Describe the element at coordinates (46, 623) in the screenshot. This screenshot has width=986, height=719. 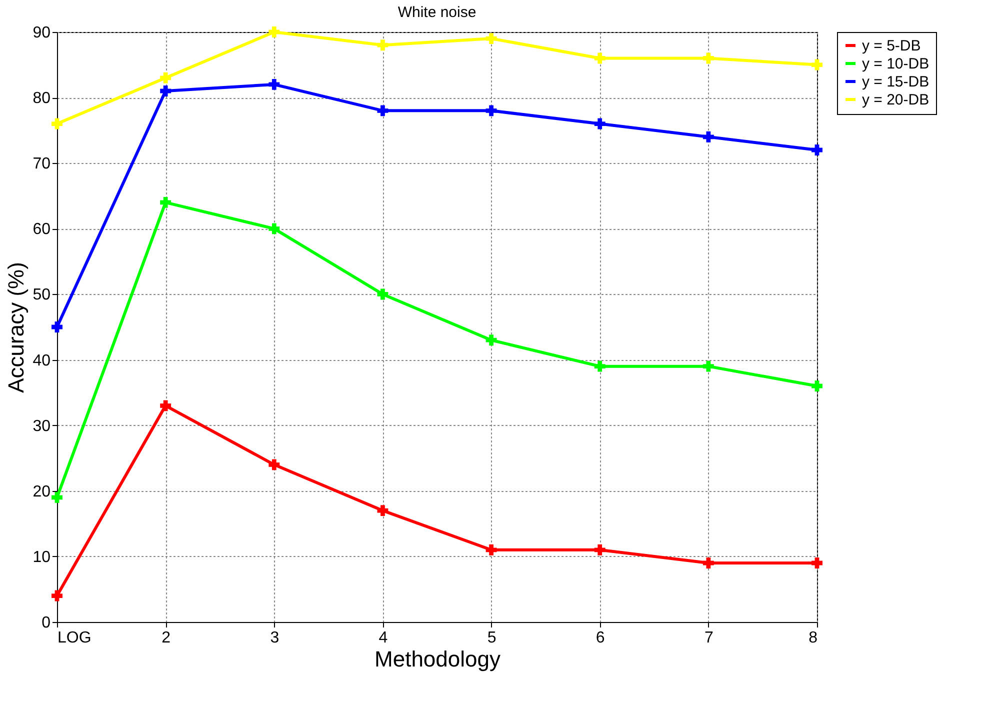
I see `y-tick-label: 0` at that location.